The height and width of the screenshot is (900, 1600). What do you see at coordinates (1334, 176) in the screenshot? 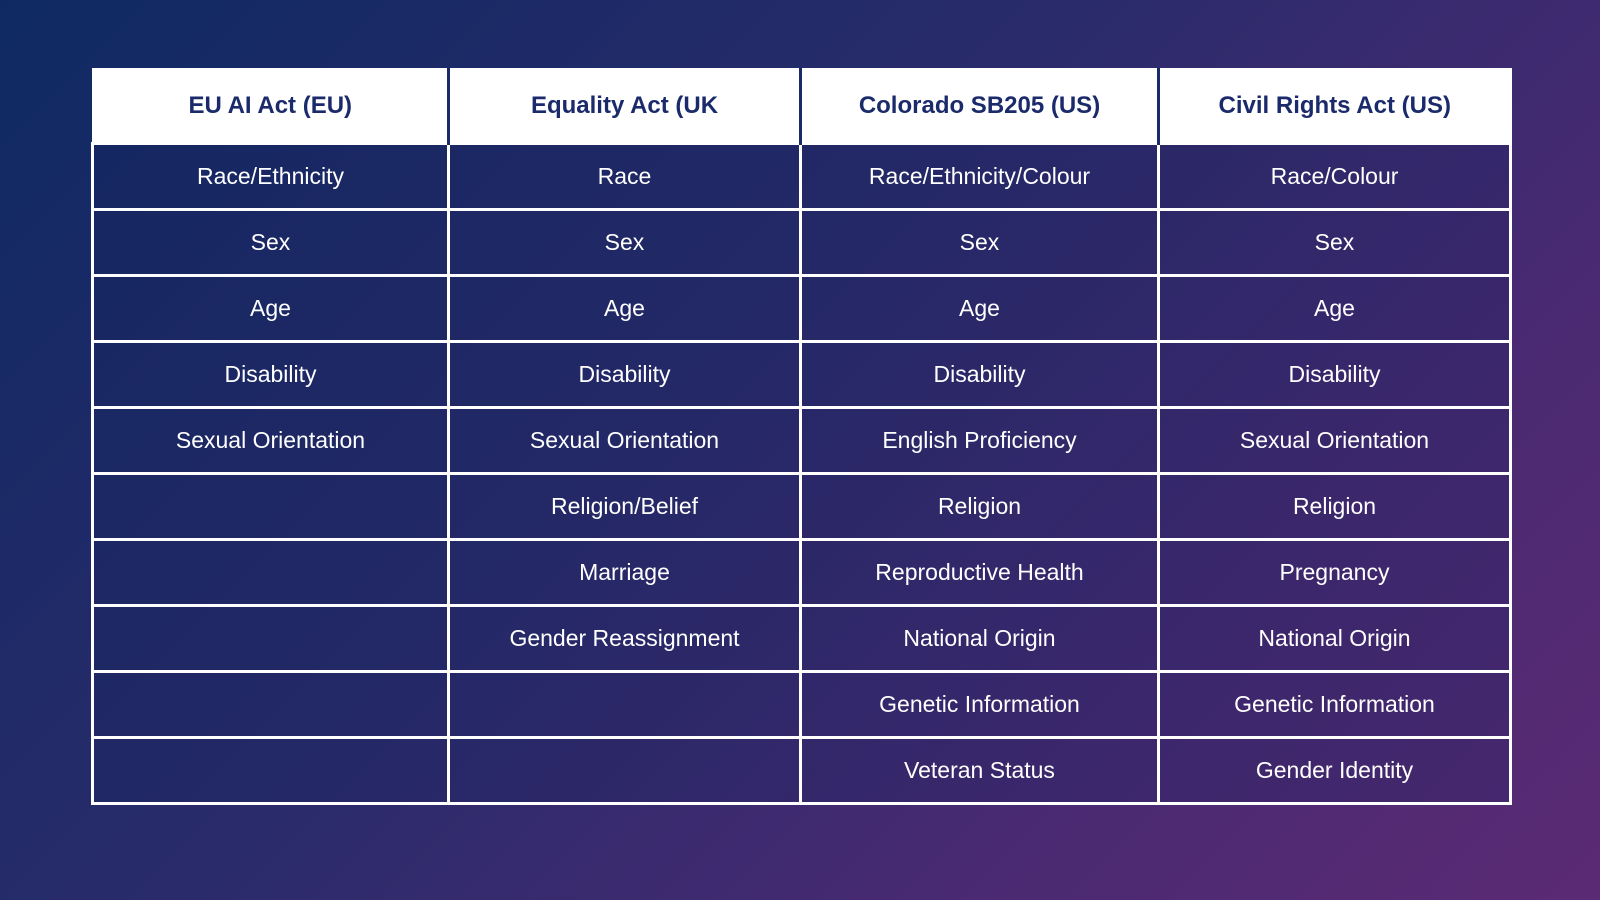
I see `table-cell: Race/Colour` at bounding box center [1334, 176].